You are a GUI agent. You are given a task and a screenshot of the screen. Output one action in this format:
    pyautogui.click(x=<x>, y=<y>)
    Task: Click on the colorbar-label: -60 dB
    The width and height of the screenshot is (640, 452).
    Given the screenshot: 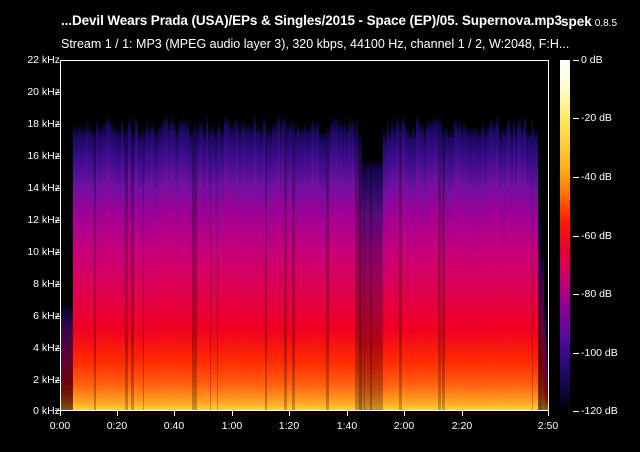 What is the action you would take?
    pyautogui.click(x=596, y=236)
    